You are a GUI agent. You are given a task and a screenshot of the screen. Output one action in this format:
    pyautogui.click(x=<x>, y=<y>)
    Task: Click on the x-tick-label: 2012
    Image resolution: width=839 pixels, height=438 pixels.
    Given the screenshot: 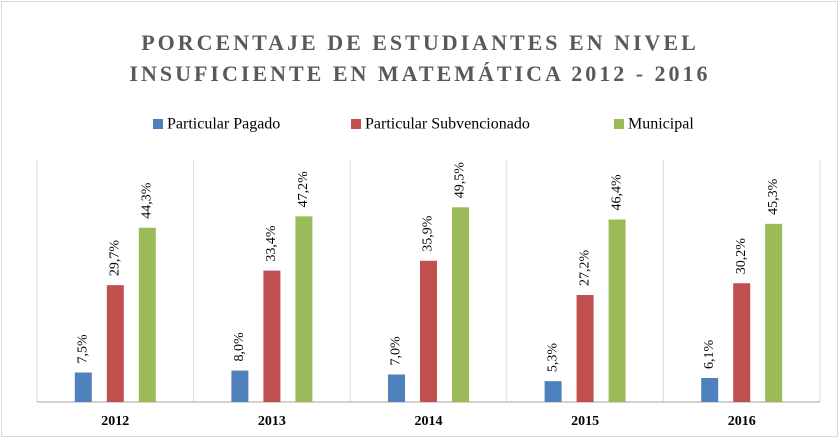 What is the action you would take?
    pyautogui.click(x=115, y=421)
    